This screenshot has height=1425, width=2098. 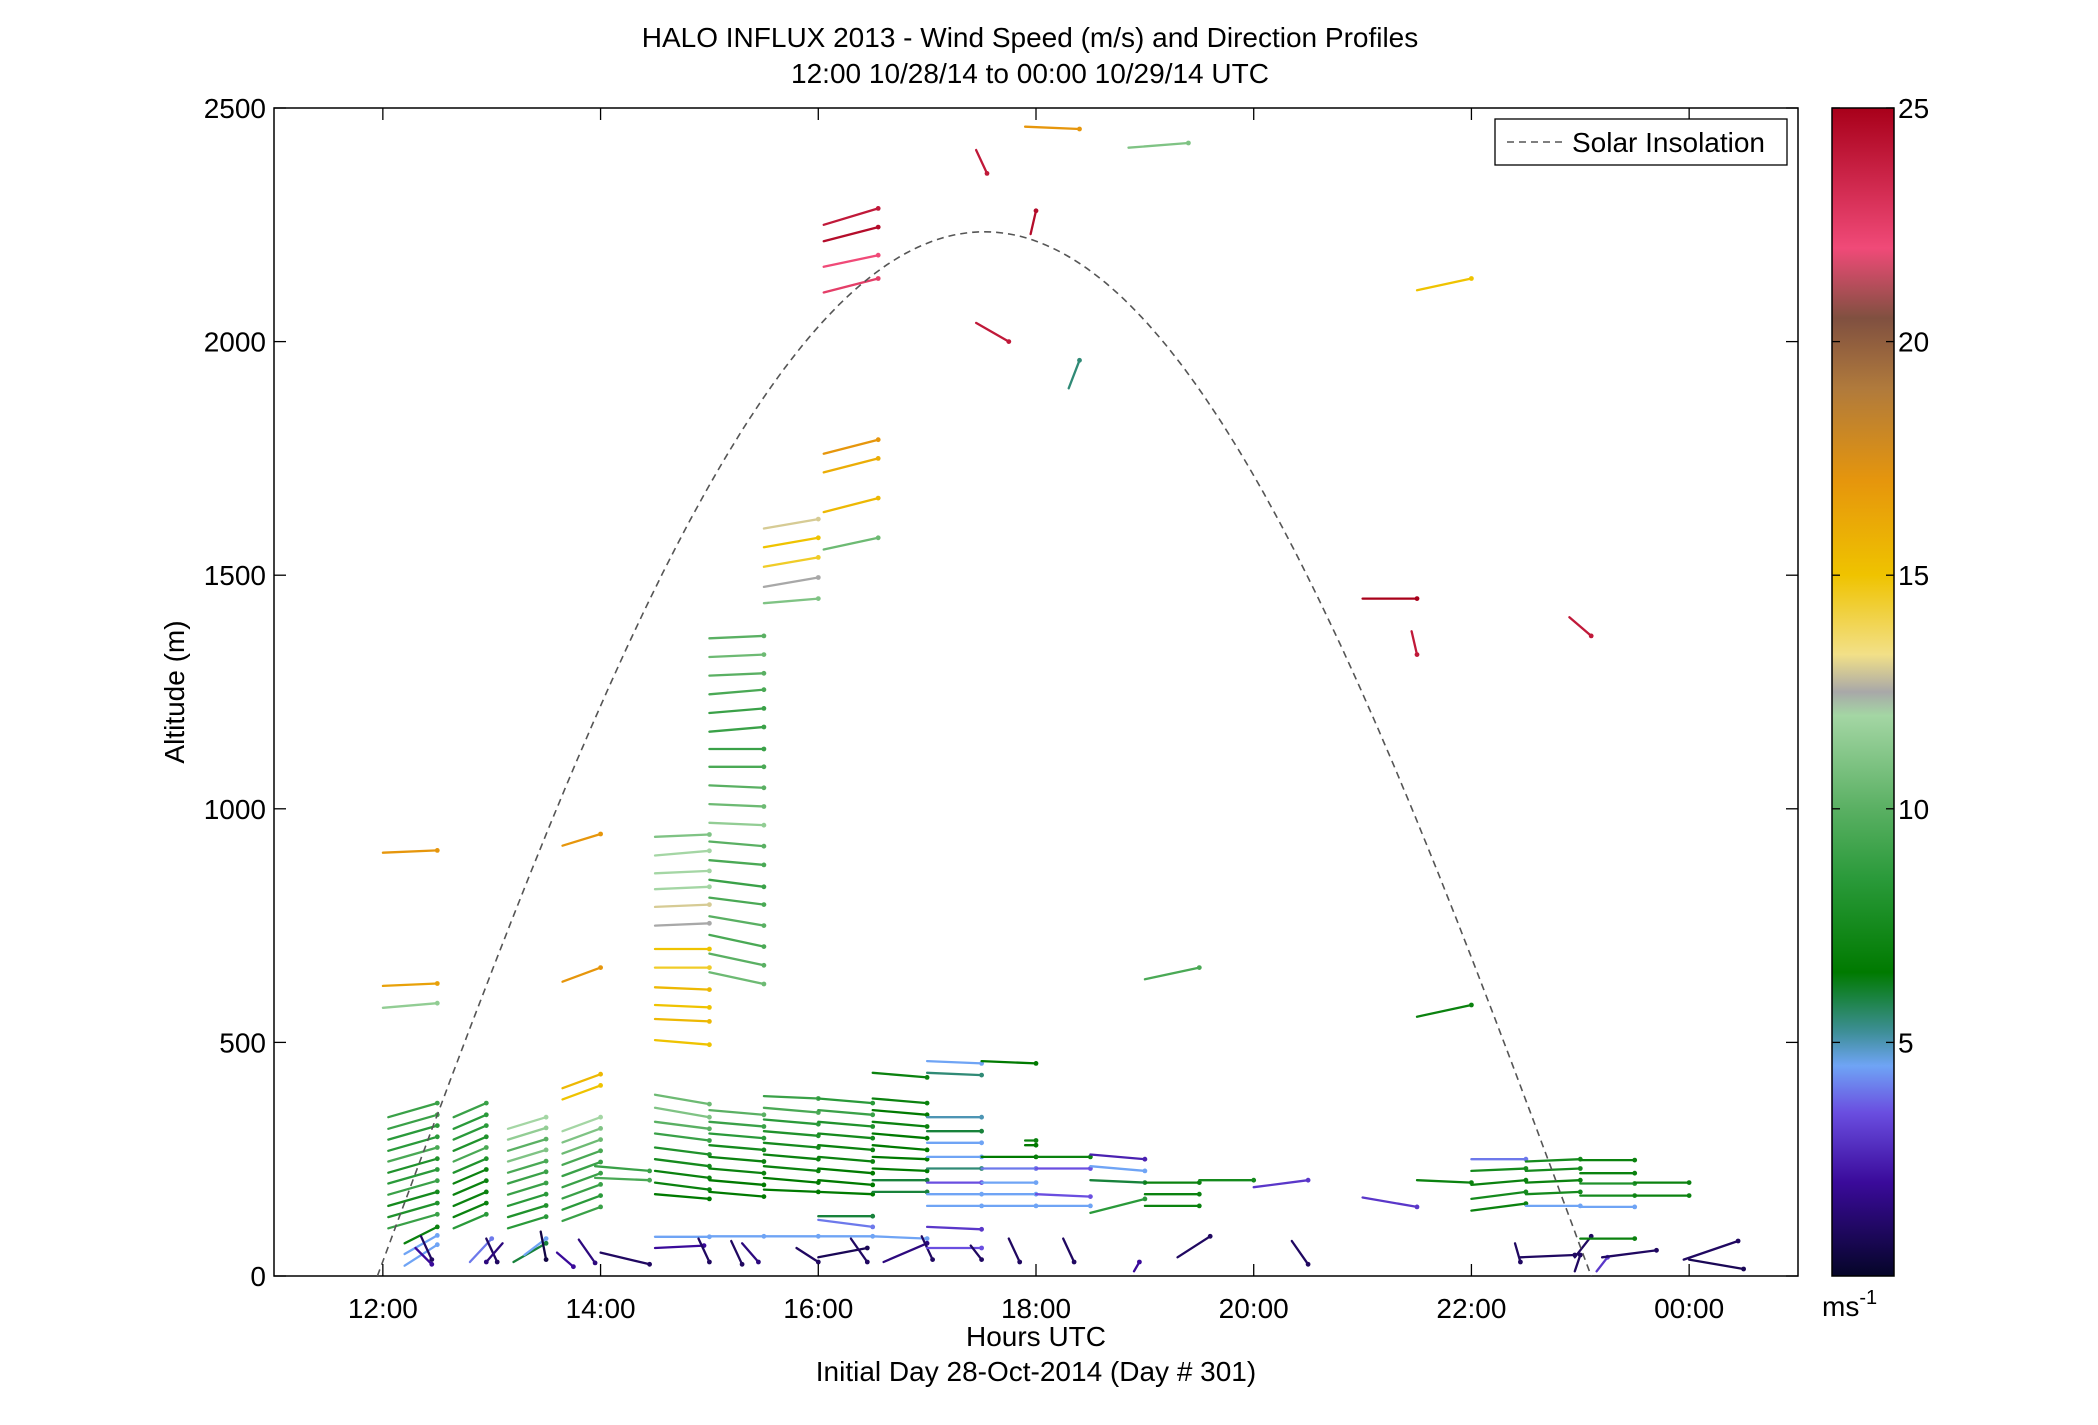 What do you see at coordinates (1840, 1306) in the screenshot?
I see `colorbar-unit-label: ms` at bounding box center [1840, 1306].